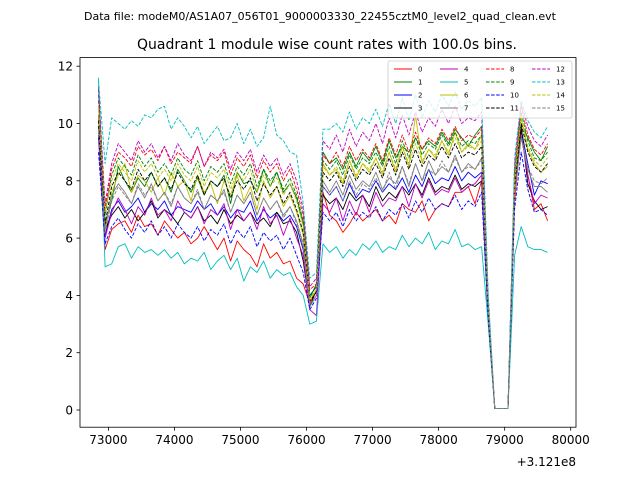 The image size is (640, 480). Describe the element at coordinates (69, 411) in the screenshot. I see `y-tick-label: 0` at that location.